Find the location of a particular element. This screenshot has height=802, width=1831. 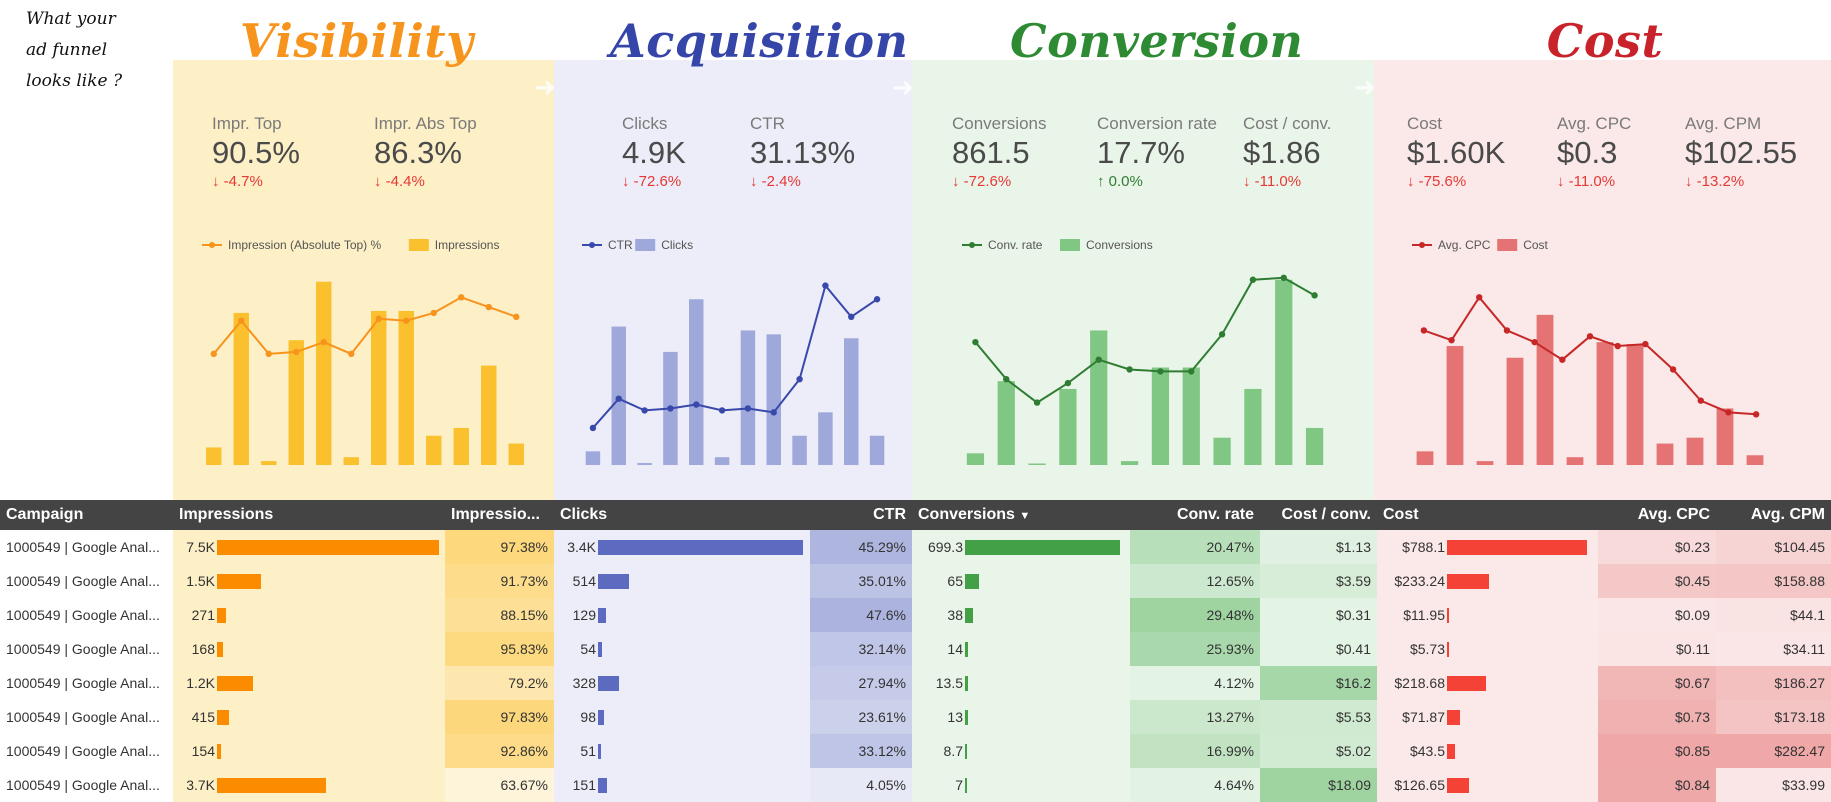

col-avg-cpc: Avg. CPC is located at coordinates (1657, 515).